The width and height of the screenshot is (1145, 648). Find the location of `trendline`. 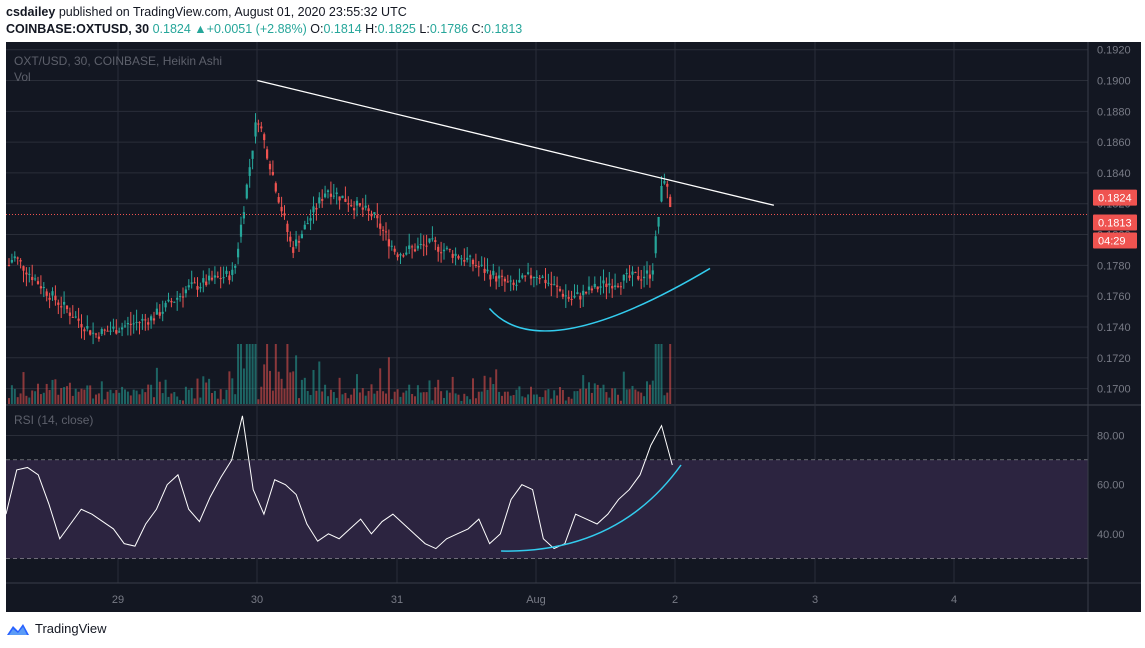

trendline is located at coordinates (516, 142).